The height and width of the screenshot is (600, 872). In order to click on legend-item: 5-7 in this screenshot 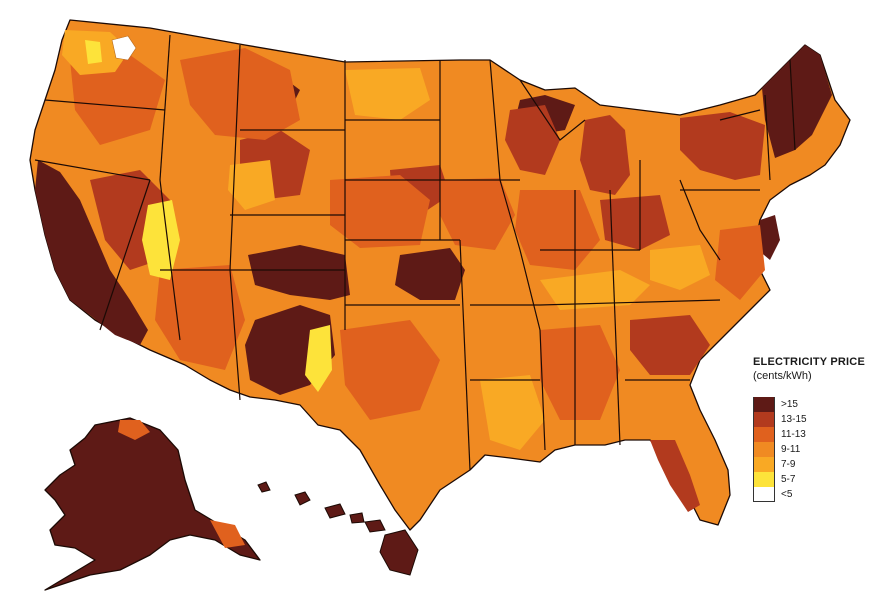, I will do `click(811, 479)`.